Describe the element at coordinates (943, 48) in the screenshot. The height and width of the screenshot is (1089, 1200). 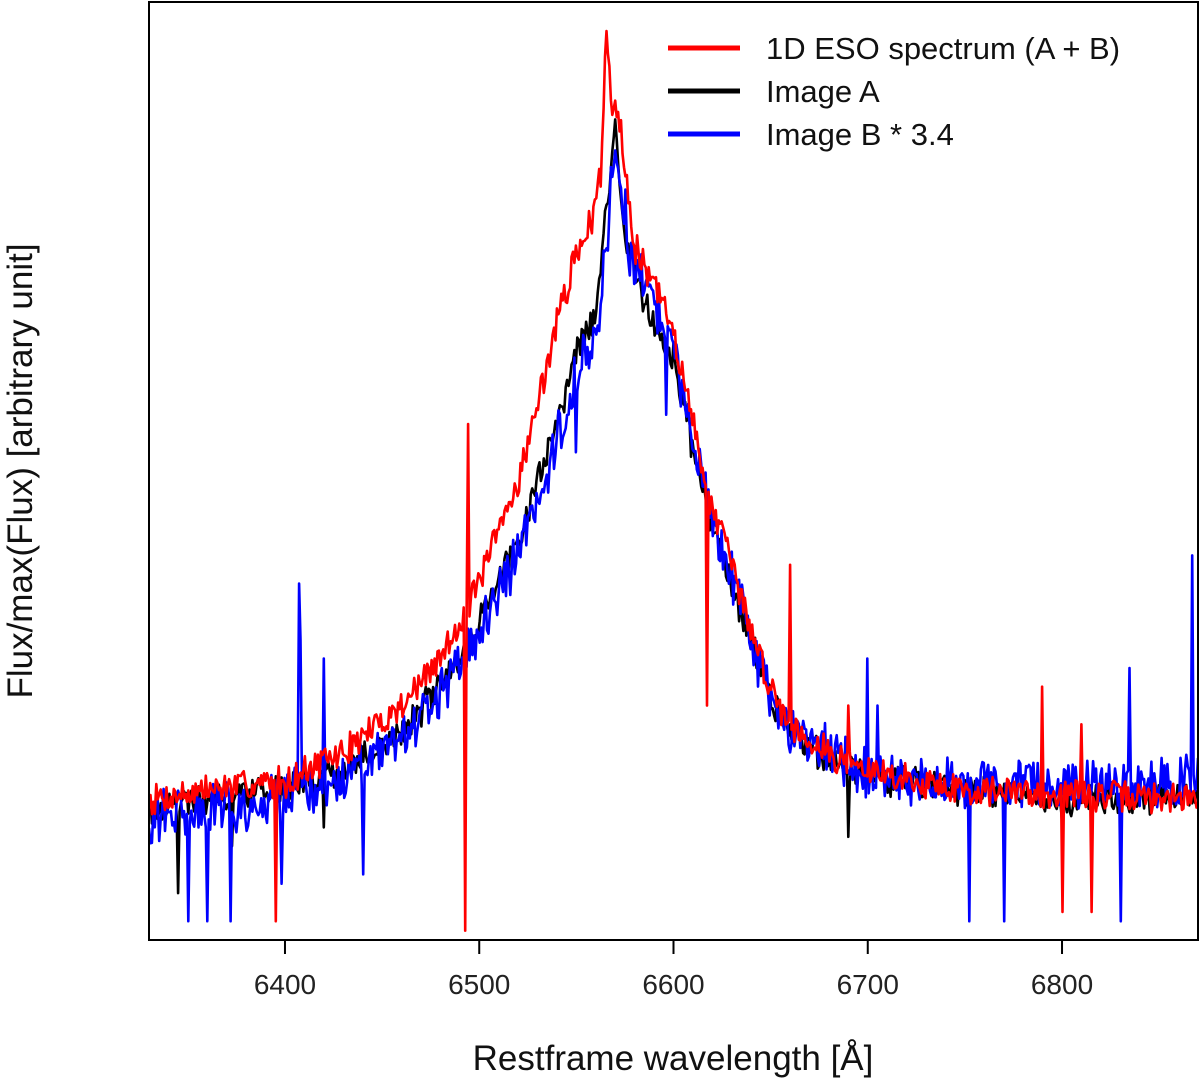
I see `legend-label: 1D ESO spectrum (A + B)` at that location.